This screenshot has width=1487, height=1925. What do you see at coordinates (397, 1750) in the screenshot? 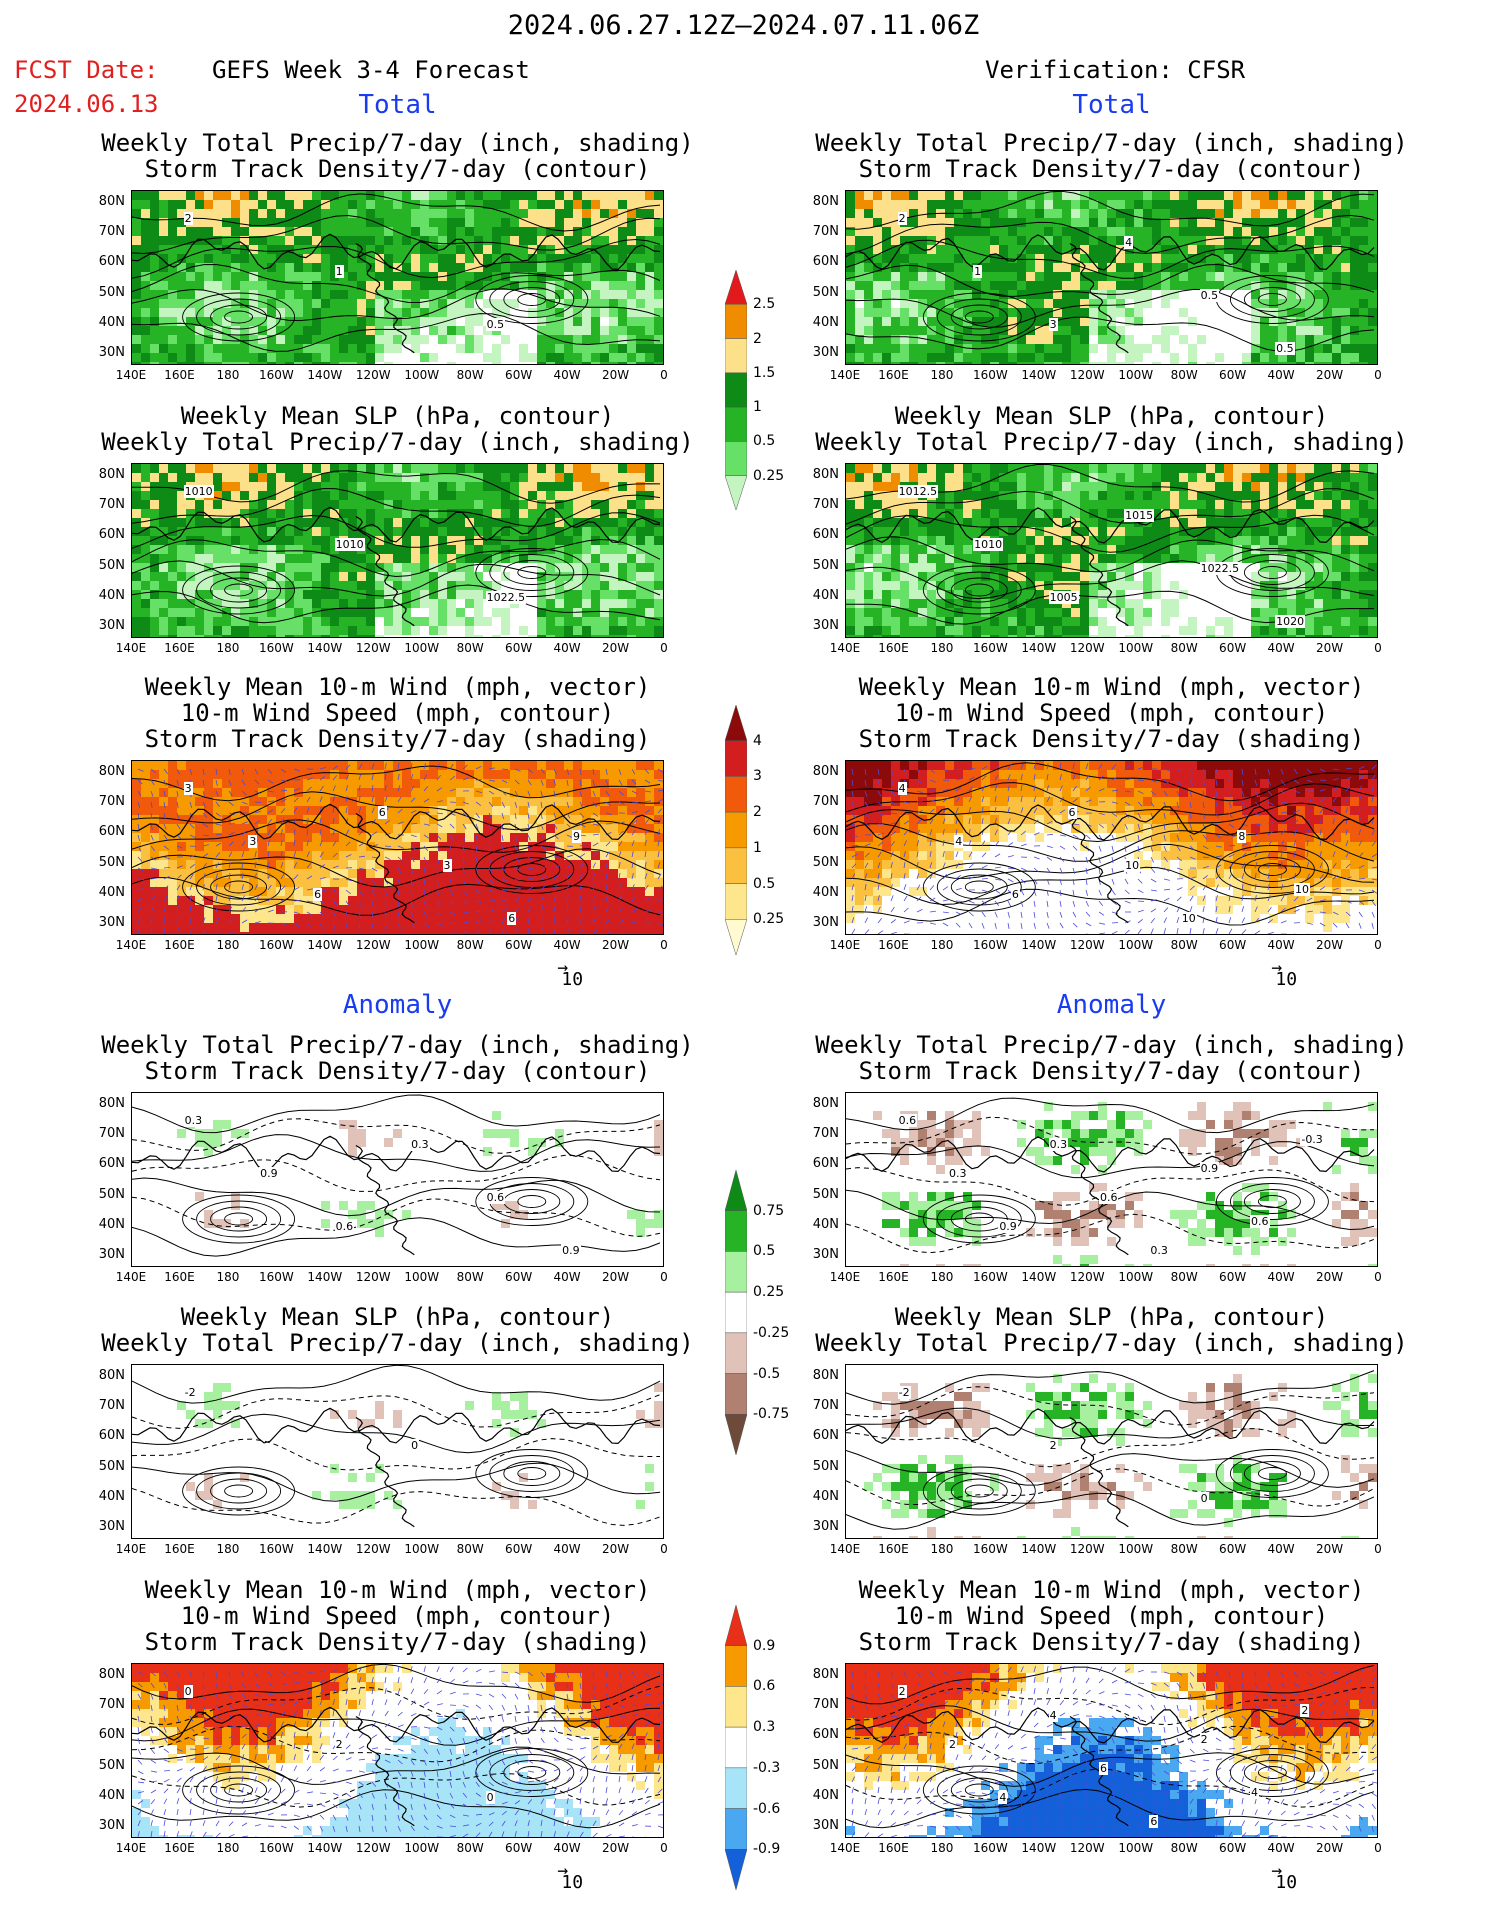
I see `map-panel-gefs-anom-wind-storm` at bounding box center [397, 1750].